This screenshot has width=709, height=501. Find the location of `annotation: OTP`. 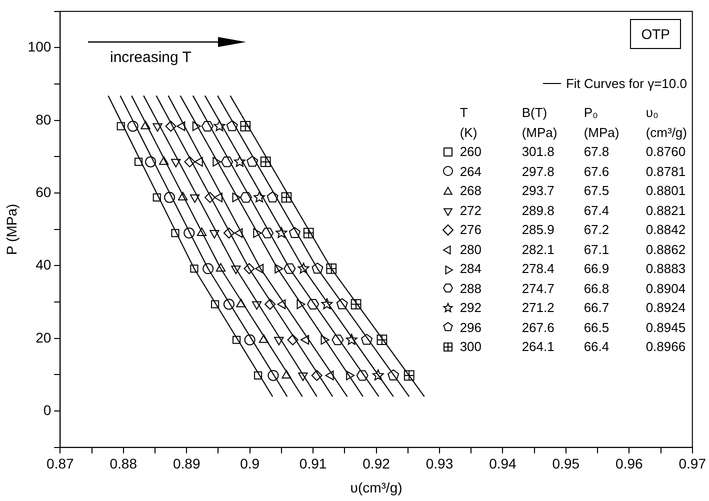

annotation: OTP is located at coordinates (655, 34).